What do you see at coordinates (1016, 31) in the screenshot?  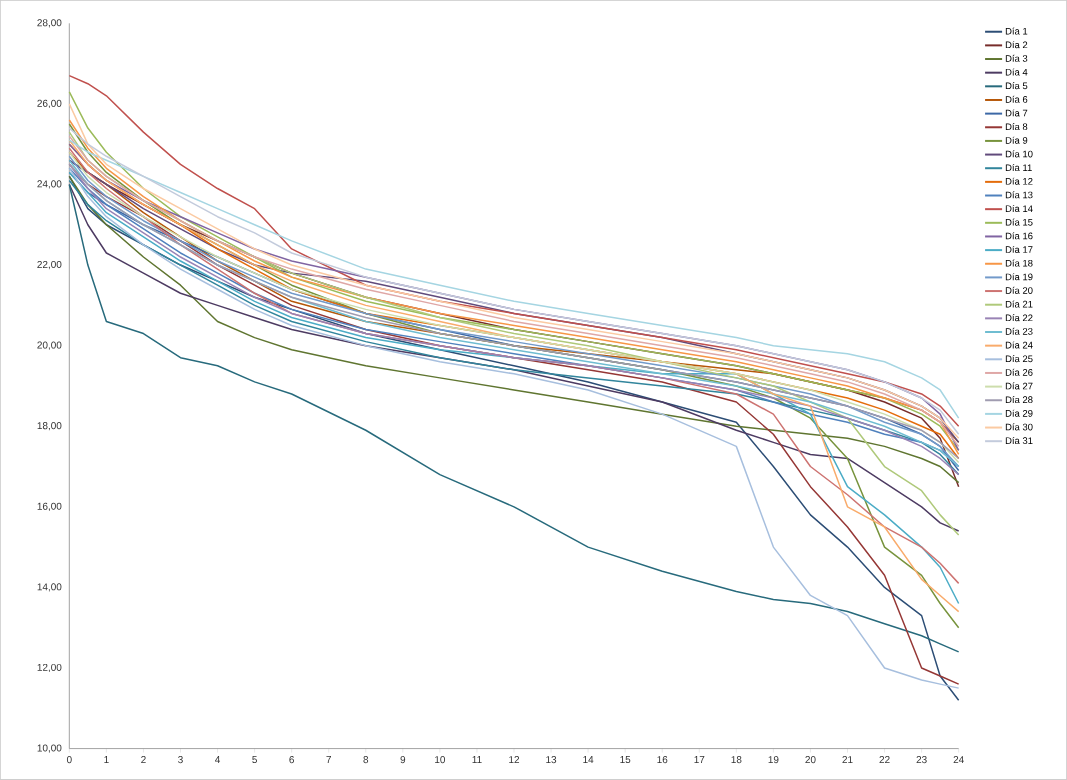 I see `legend-label: Día 1` at bounding box center [1016, 31].